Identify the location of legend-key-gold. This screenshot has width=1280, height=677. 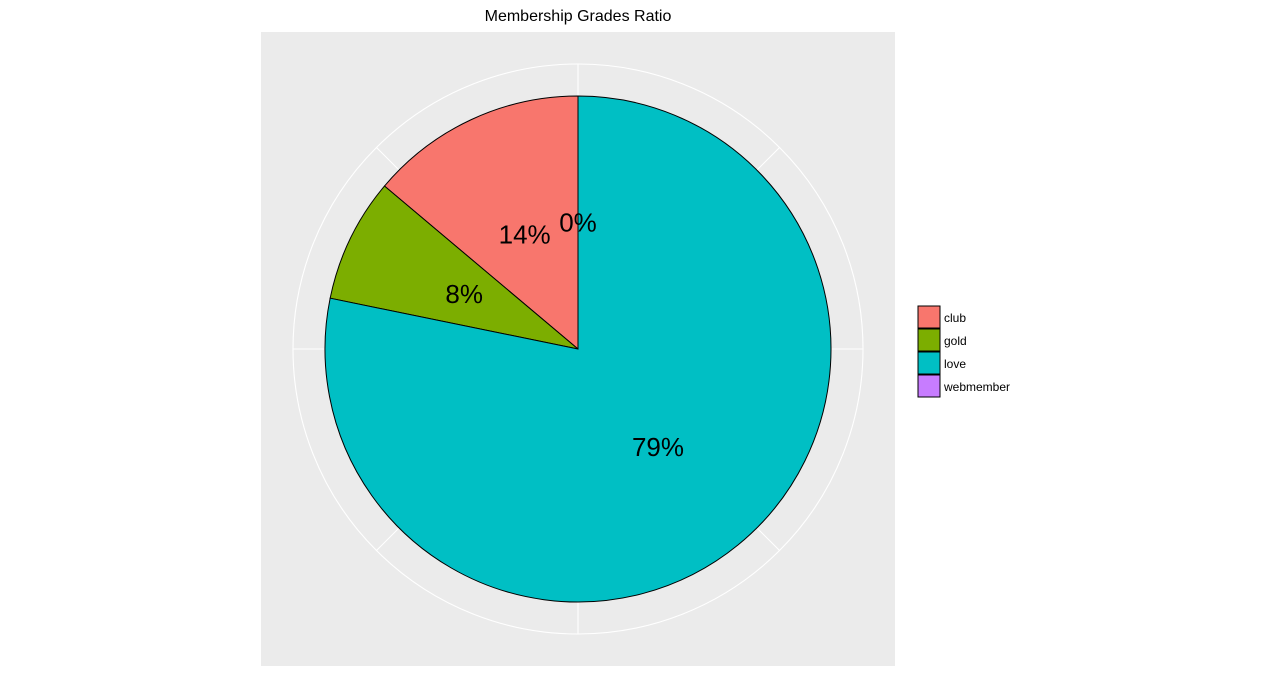
(929, 340).